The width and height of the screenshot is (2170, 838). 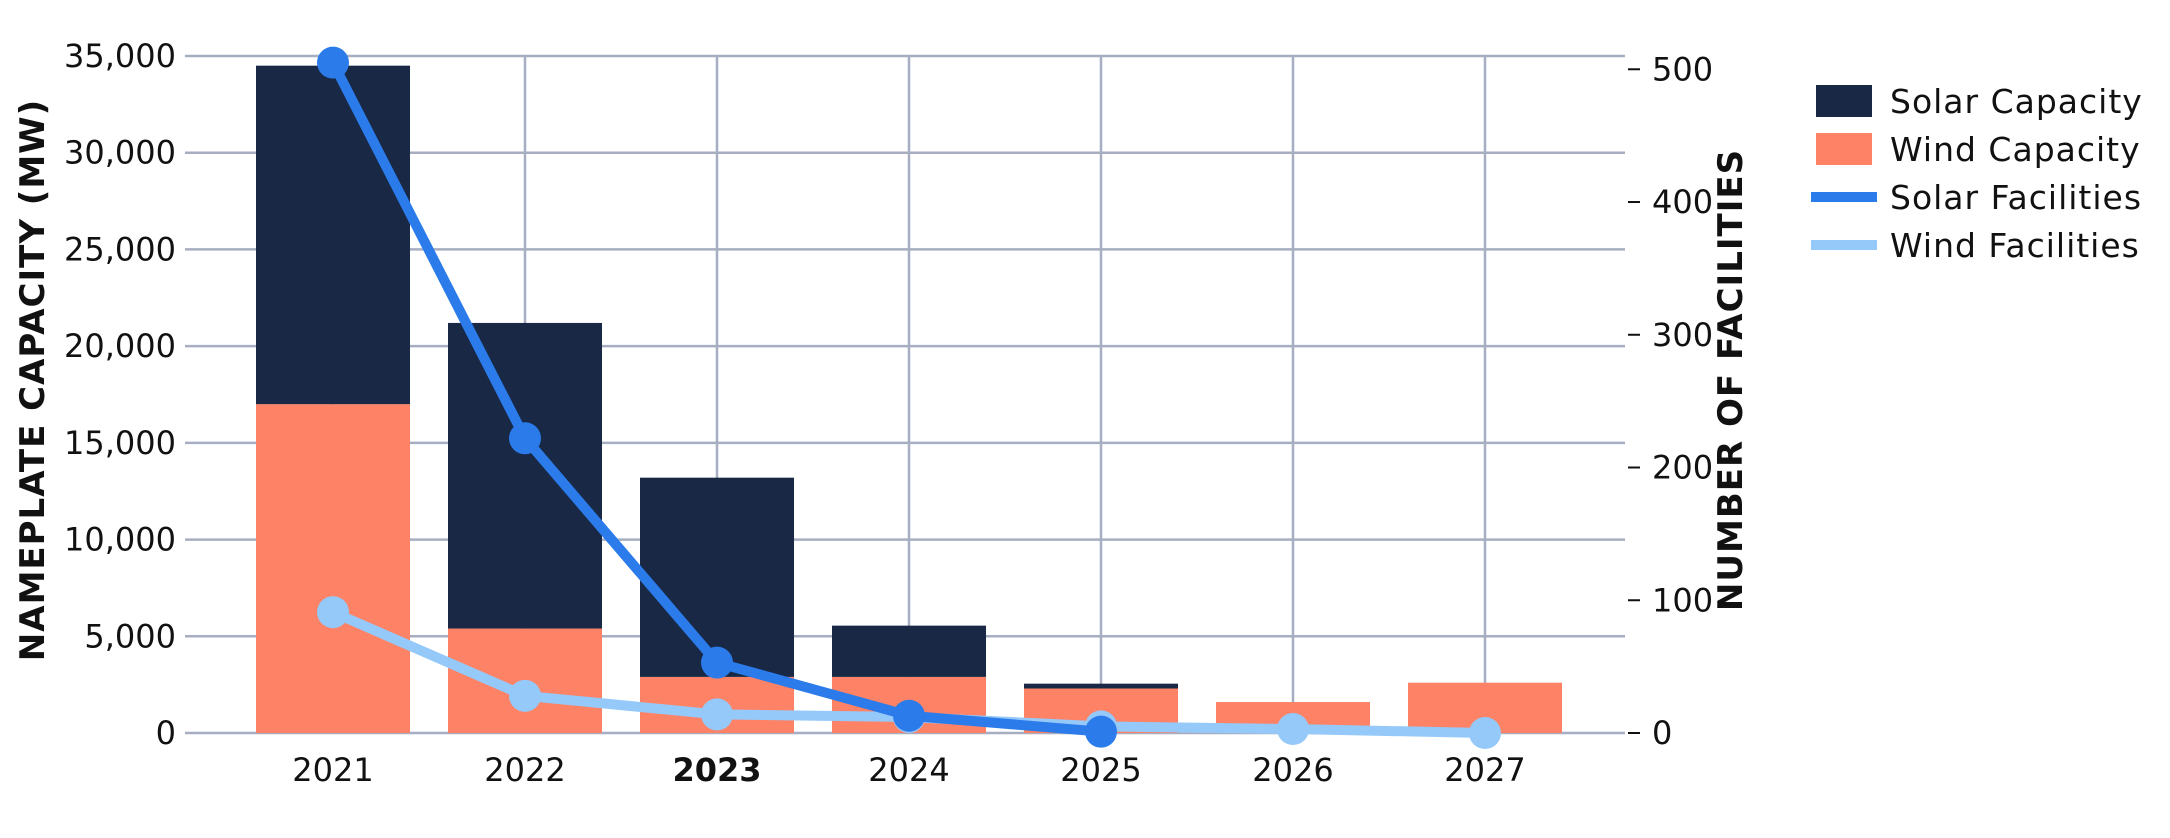 I want to click on x-tick-label: 2021, so click(x=332, y=770).